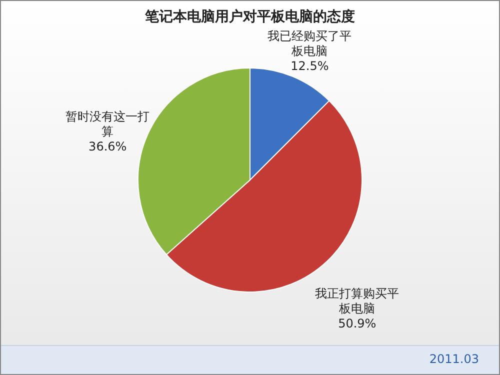 The width and height of the screenshot is (500, 375). I want to click on data-label: 12.5%, so click(309, 65).